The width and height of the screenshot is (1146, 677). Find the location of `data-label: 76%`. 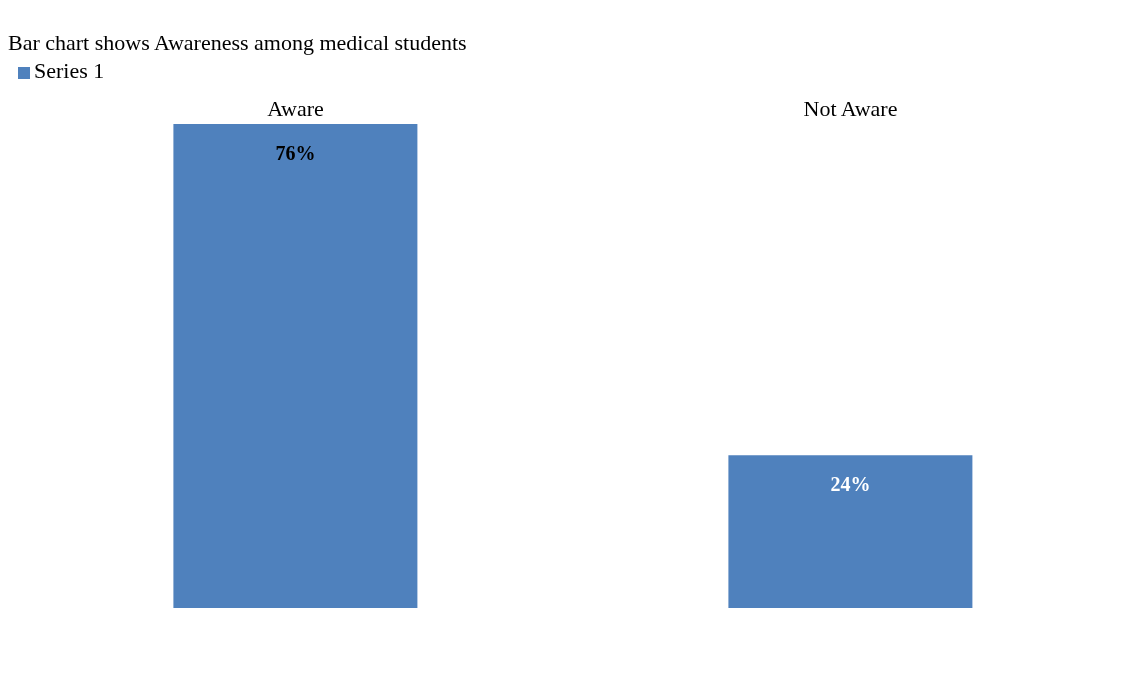

data-label: 76% is located at coordinates (295, 153).